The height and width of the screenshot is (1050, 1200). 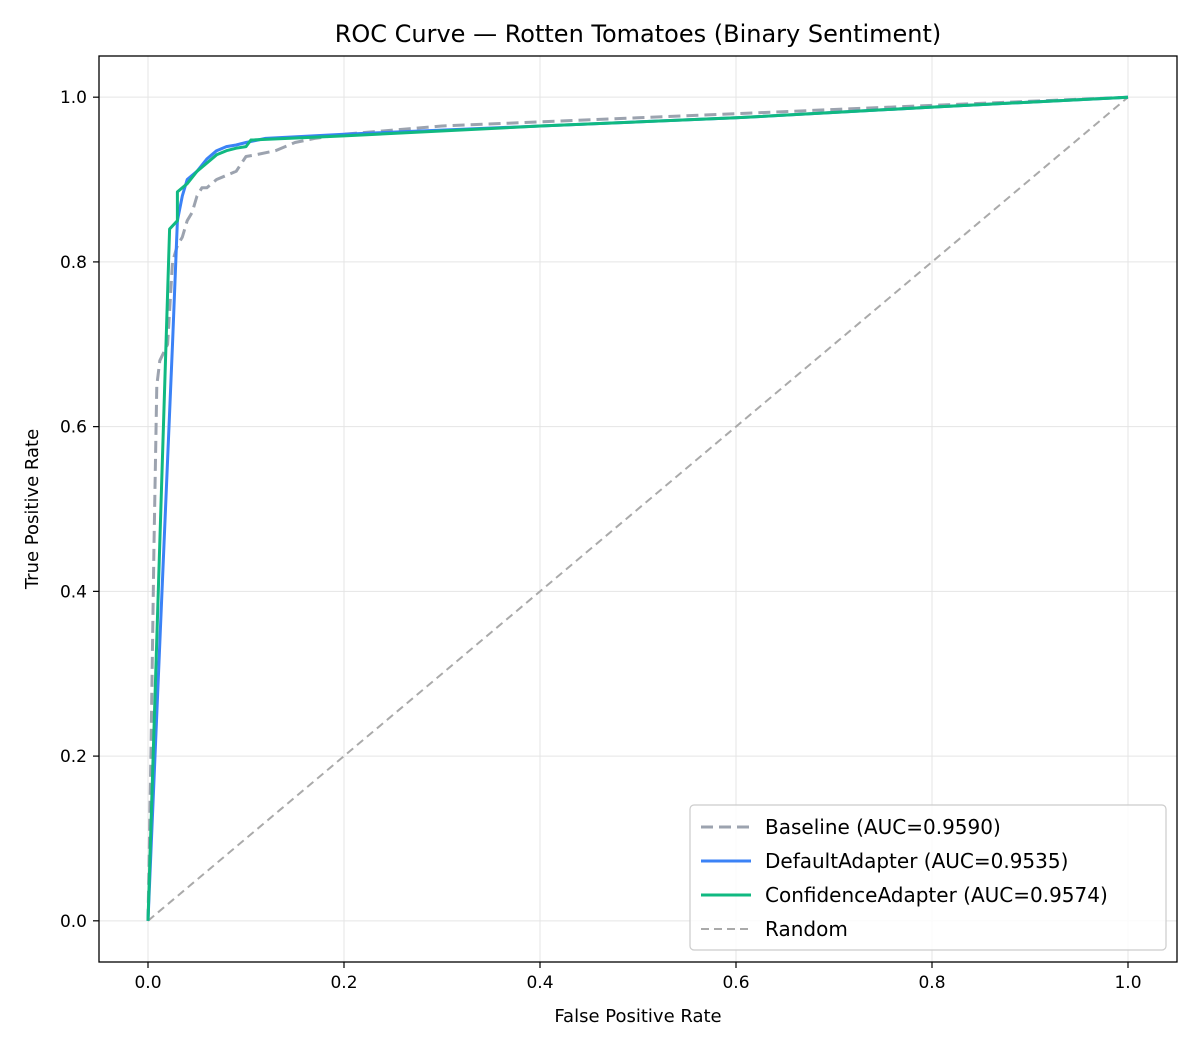 I want to click on y-tick-label: 0.0, so click(x=73, y=922).